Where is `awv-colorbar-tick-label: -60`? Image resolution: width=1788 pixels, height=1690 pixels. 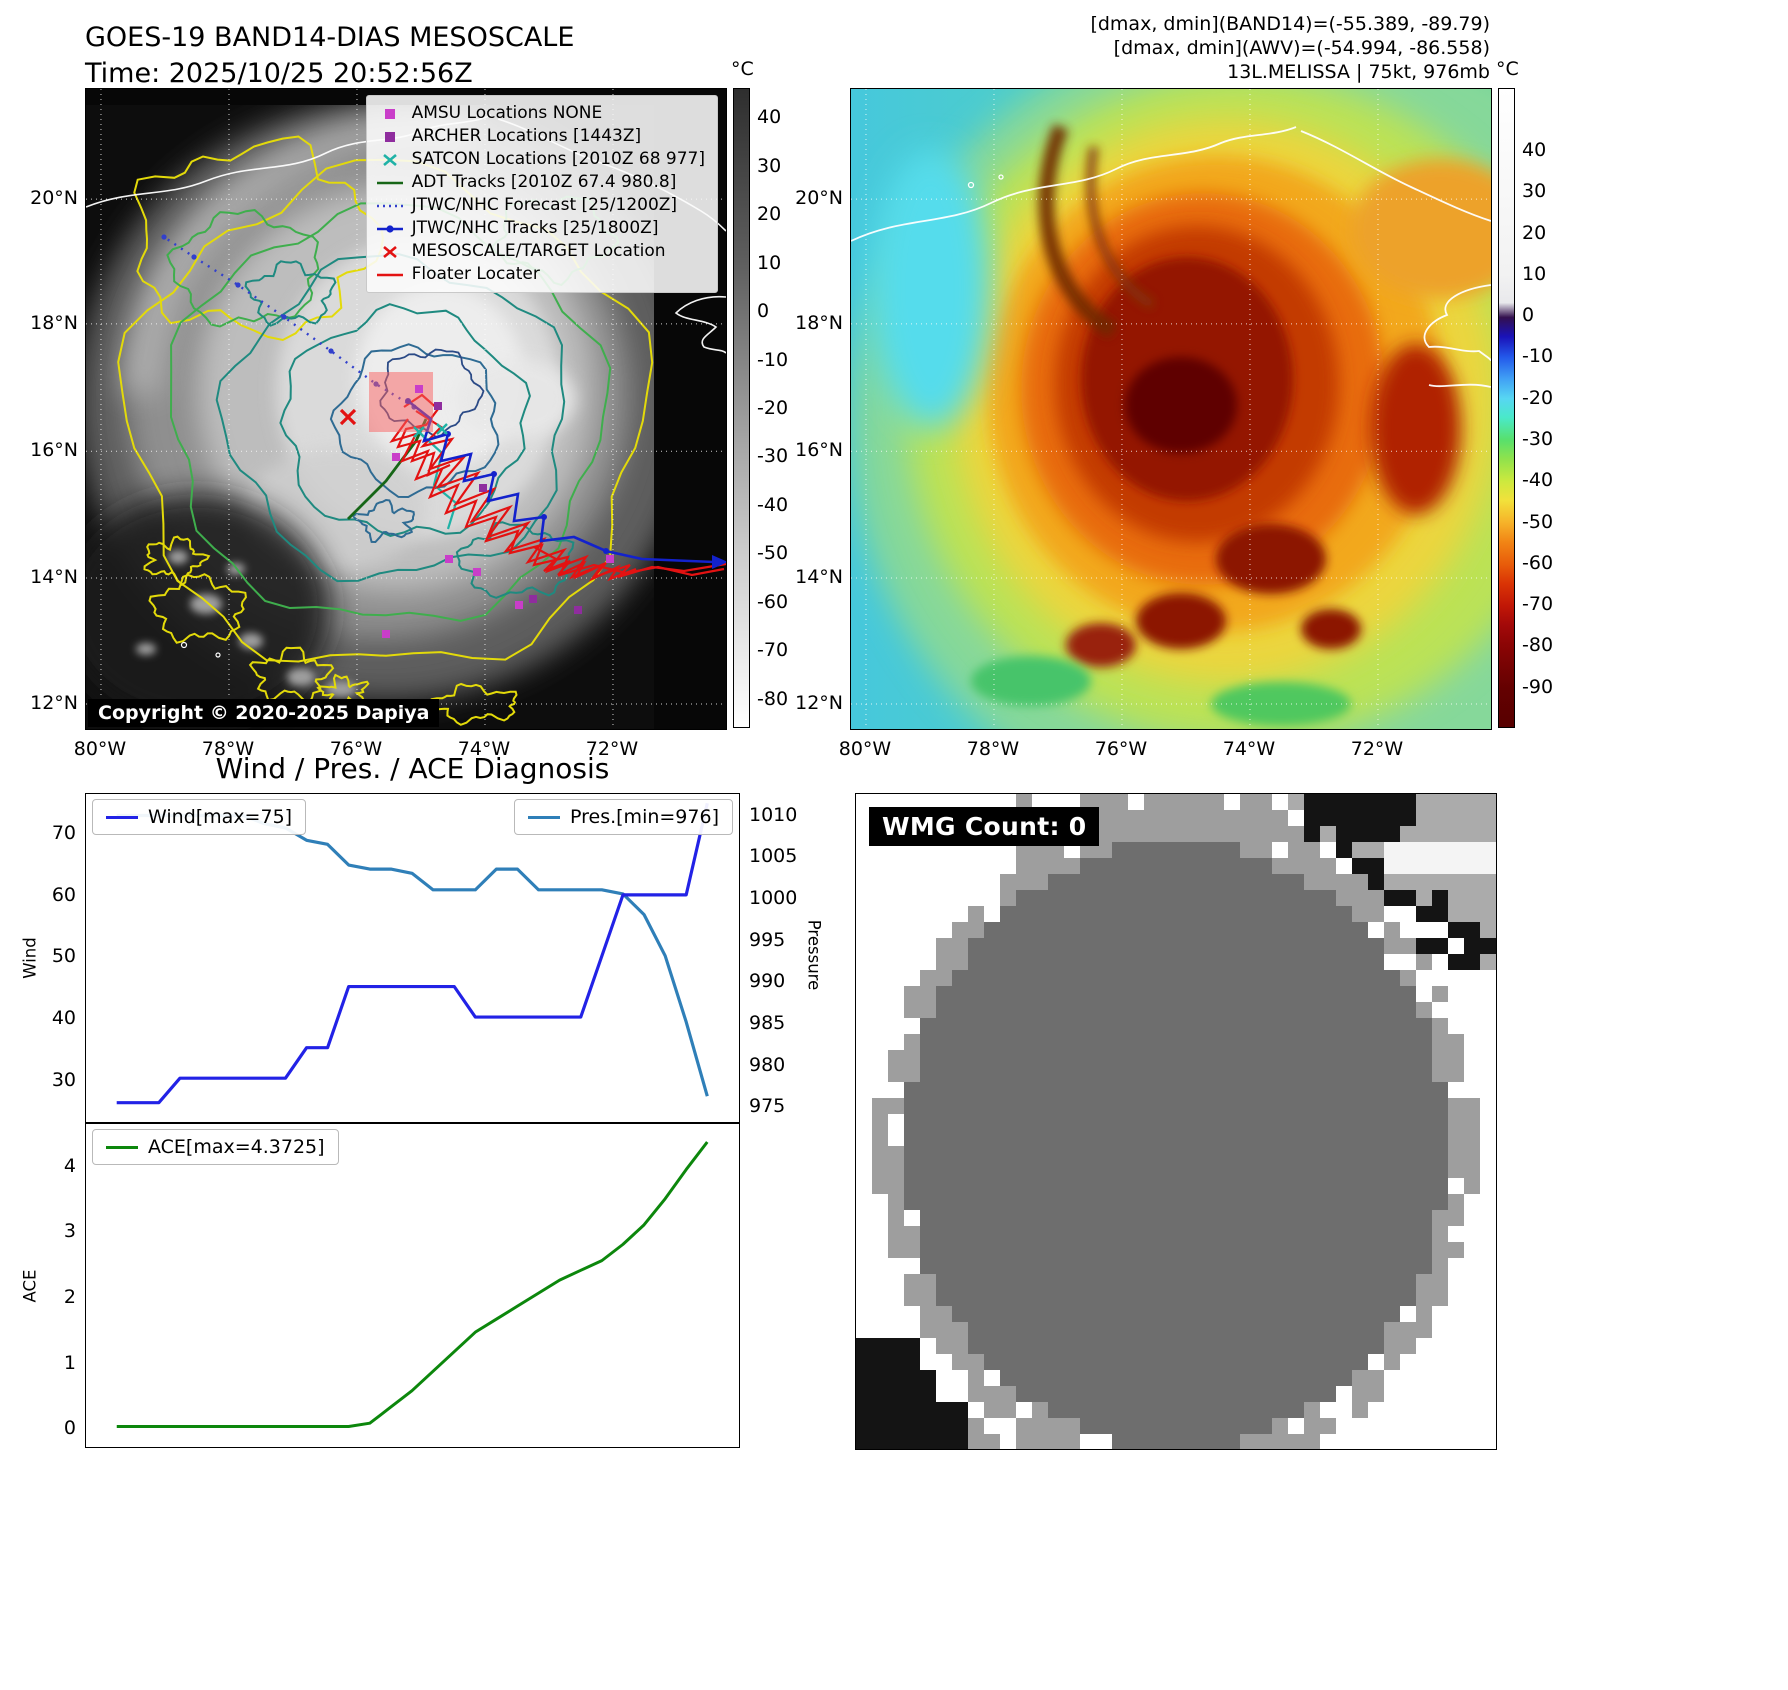
awv-colorbar-tick-label: -60 is located at coordinates (1538, 562).